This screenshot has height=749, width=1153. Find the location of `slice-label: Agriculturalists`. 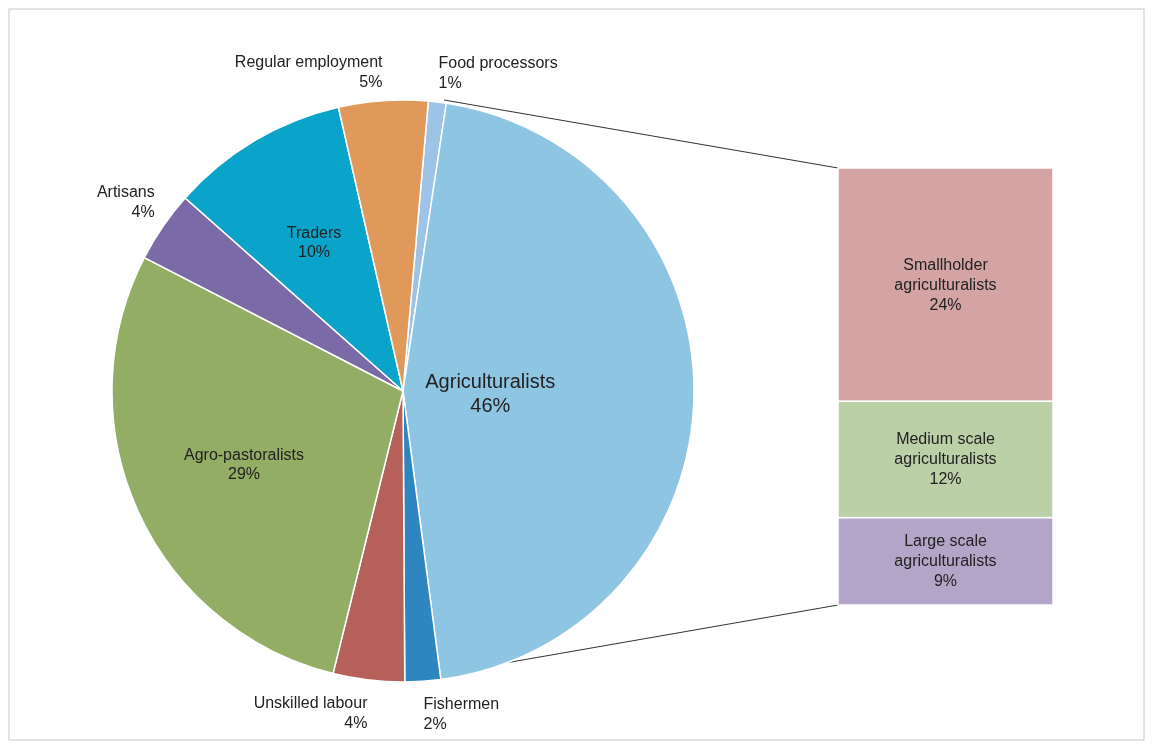

slice-label: Agriculturalists is located at coordinates (490, 380).